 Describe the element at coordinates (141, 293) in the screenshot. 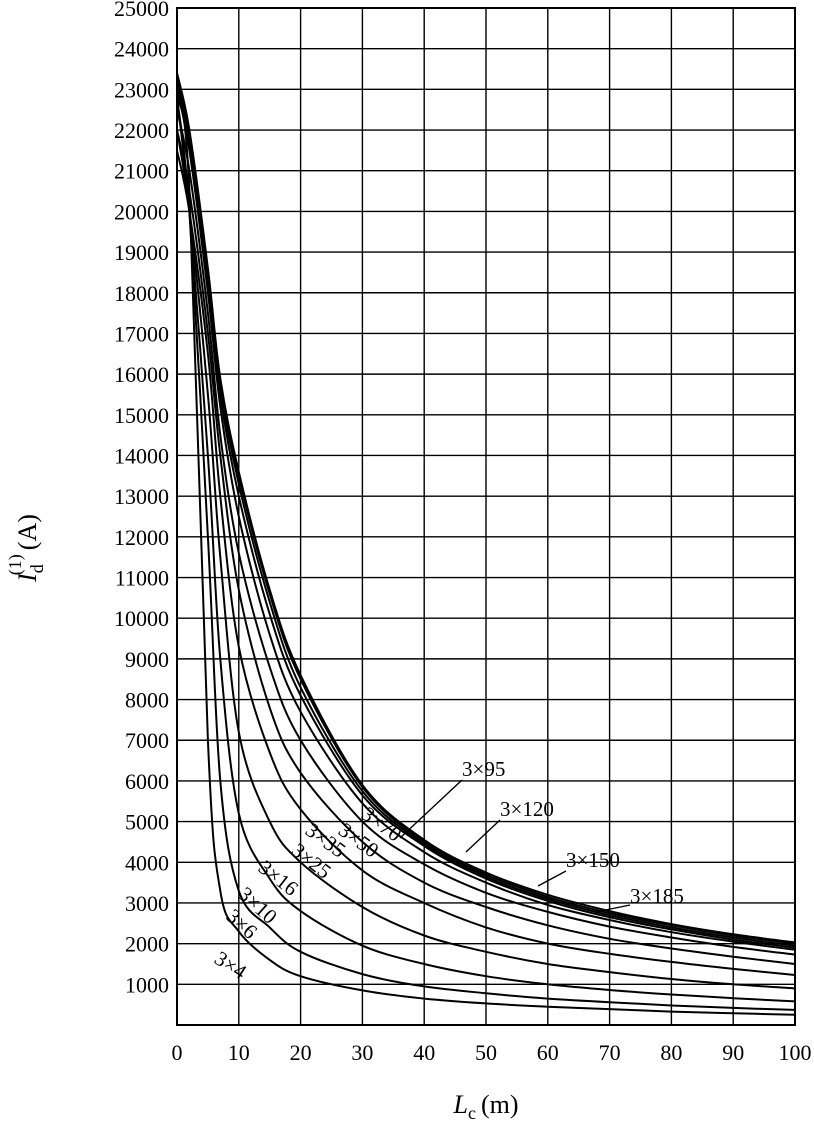

I see `y-tick-label: 18000` at that location.